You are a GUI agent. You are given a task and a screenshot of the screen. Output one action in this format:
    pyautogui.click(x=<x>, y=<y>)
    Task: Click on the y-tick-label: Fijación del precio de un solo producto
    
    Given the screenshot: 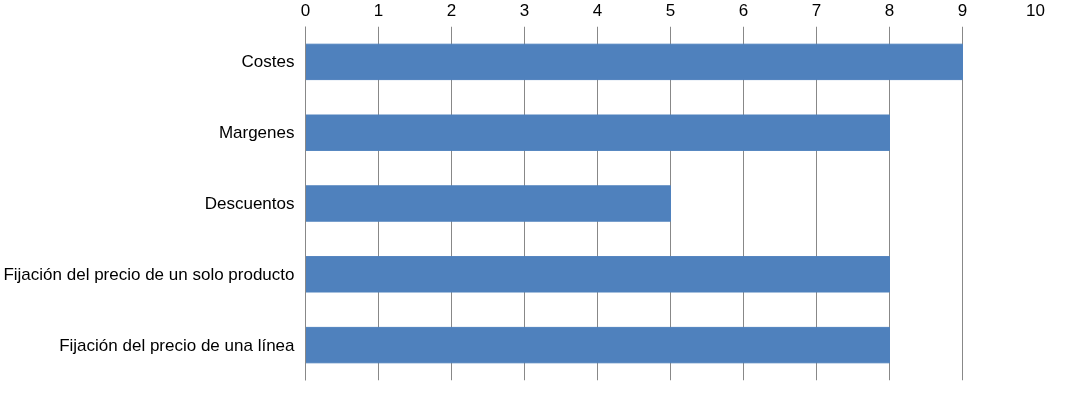 What is the action you would take?
    pyautogui.click(x=149, y=274)
    